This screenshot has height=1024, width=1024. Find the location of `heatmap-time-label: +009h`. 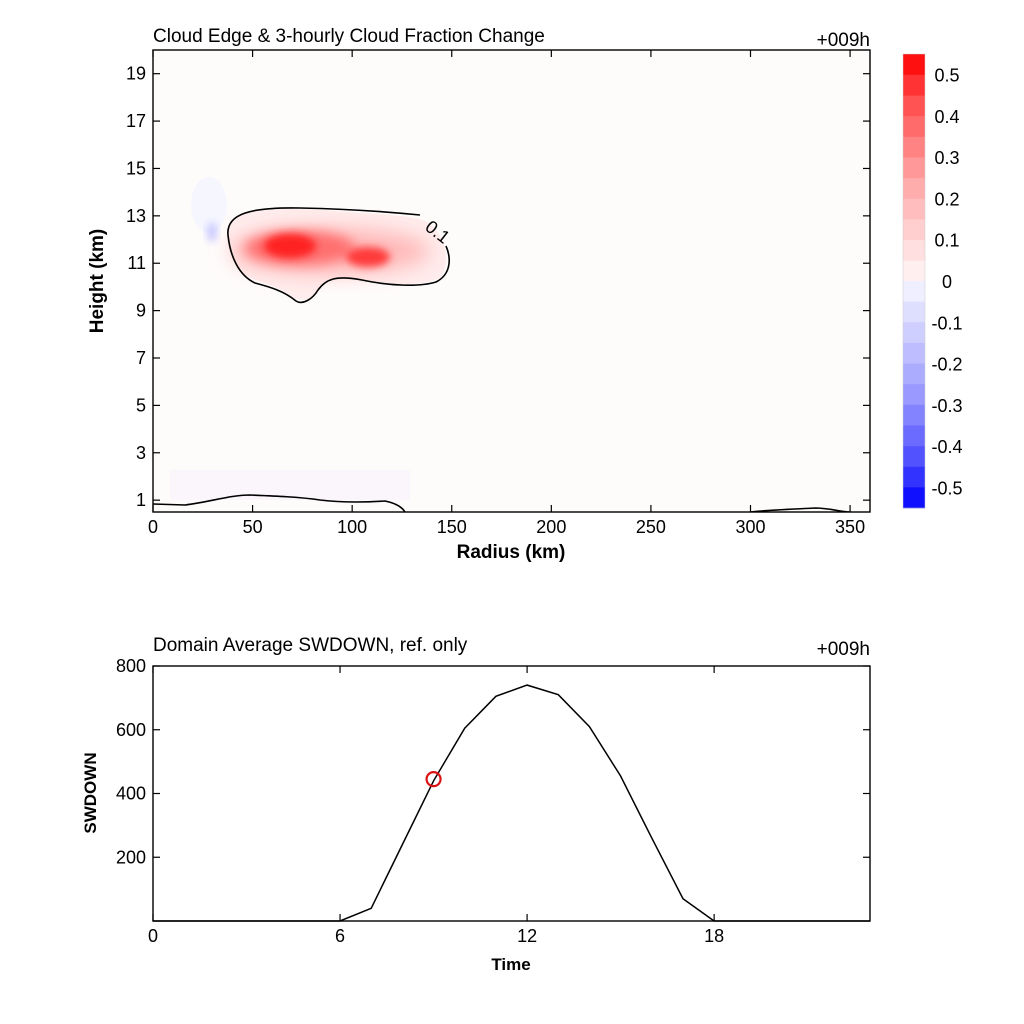

heatmap-time-label: +009h is located at coordinates (843, 40).